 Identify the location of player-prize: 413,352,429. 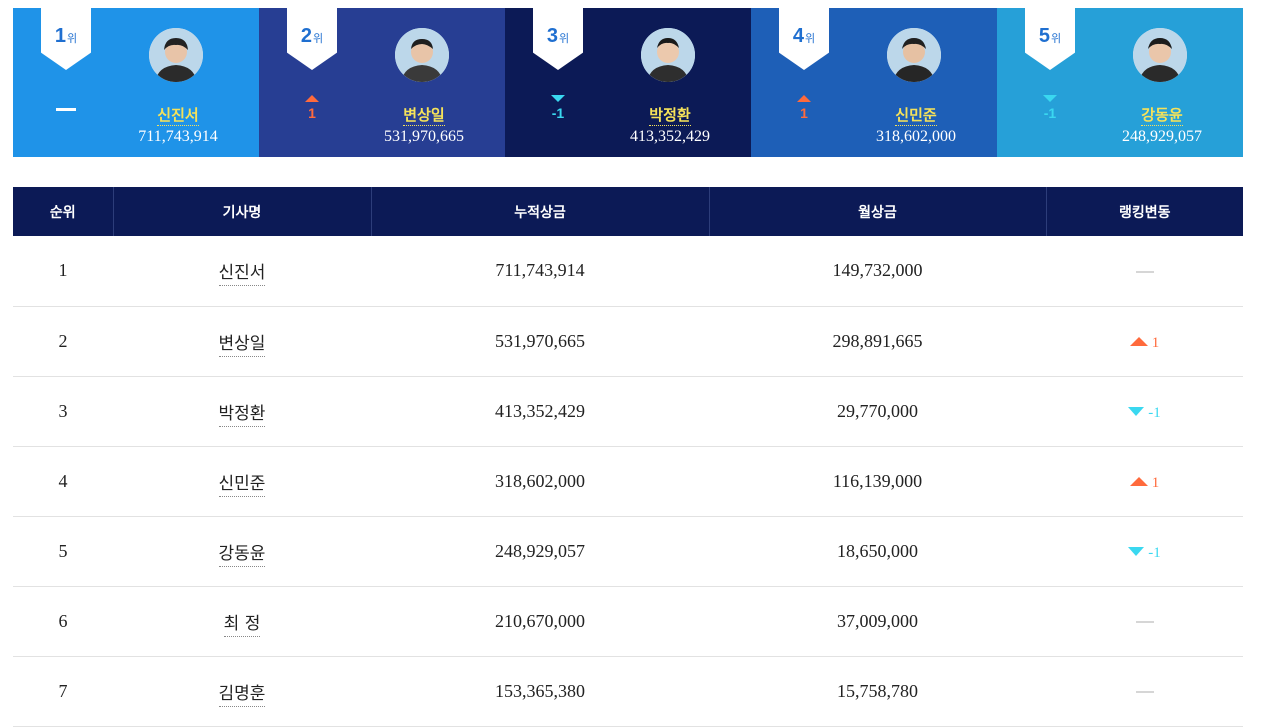
(670, 136).